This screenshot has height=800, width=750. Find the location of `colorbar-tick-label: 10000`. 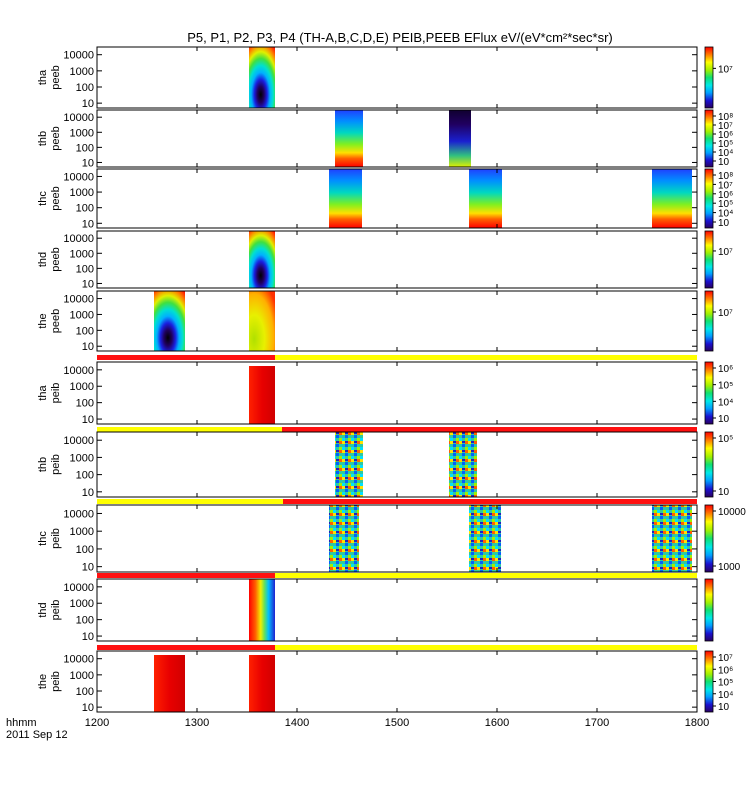

colorbar-tick-label: 10000 is located at coordinates (732, 512).